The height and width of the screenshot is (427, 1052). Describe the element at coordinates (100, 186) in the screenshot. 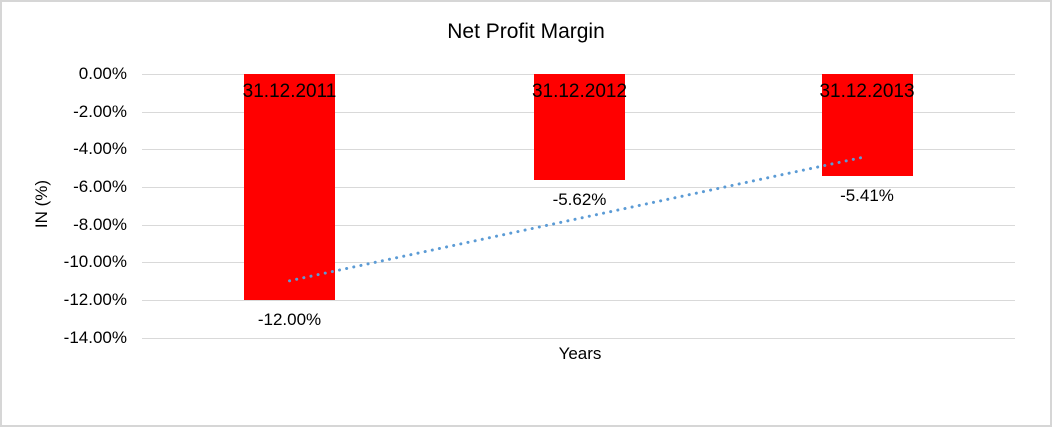

I see `y-tick-label: -6.00%` at that location.